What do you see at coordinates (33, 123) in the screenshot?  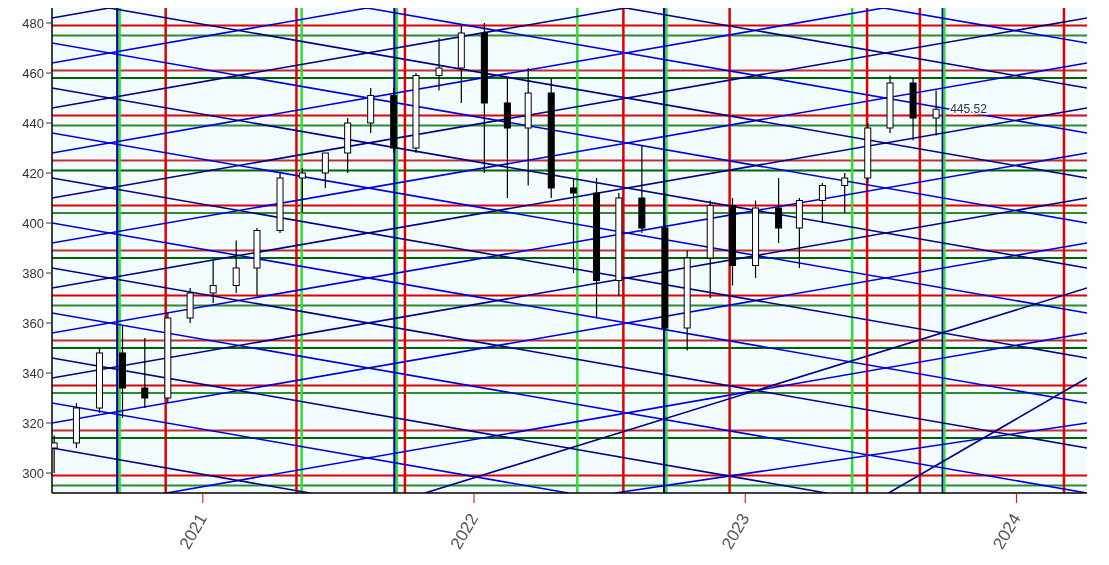 I see `y-tick-label: 440` at bounding box center [33, 123].